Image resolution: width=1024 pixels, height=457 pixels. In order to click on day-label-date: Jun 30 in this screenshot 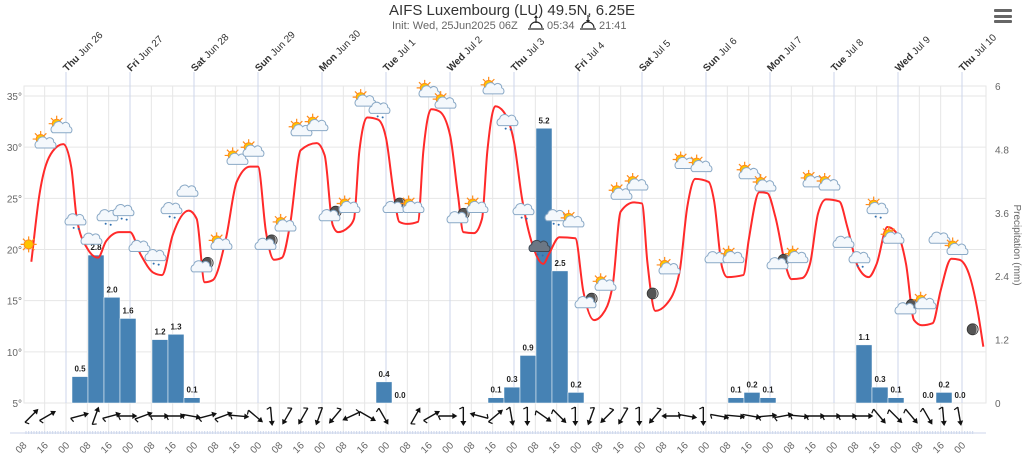, I will do `click(348, 42)`.